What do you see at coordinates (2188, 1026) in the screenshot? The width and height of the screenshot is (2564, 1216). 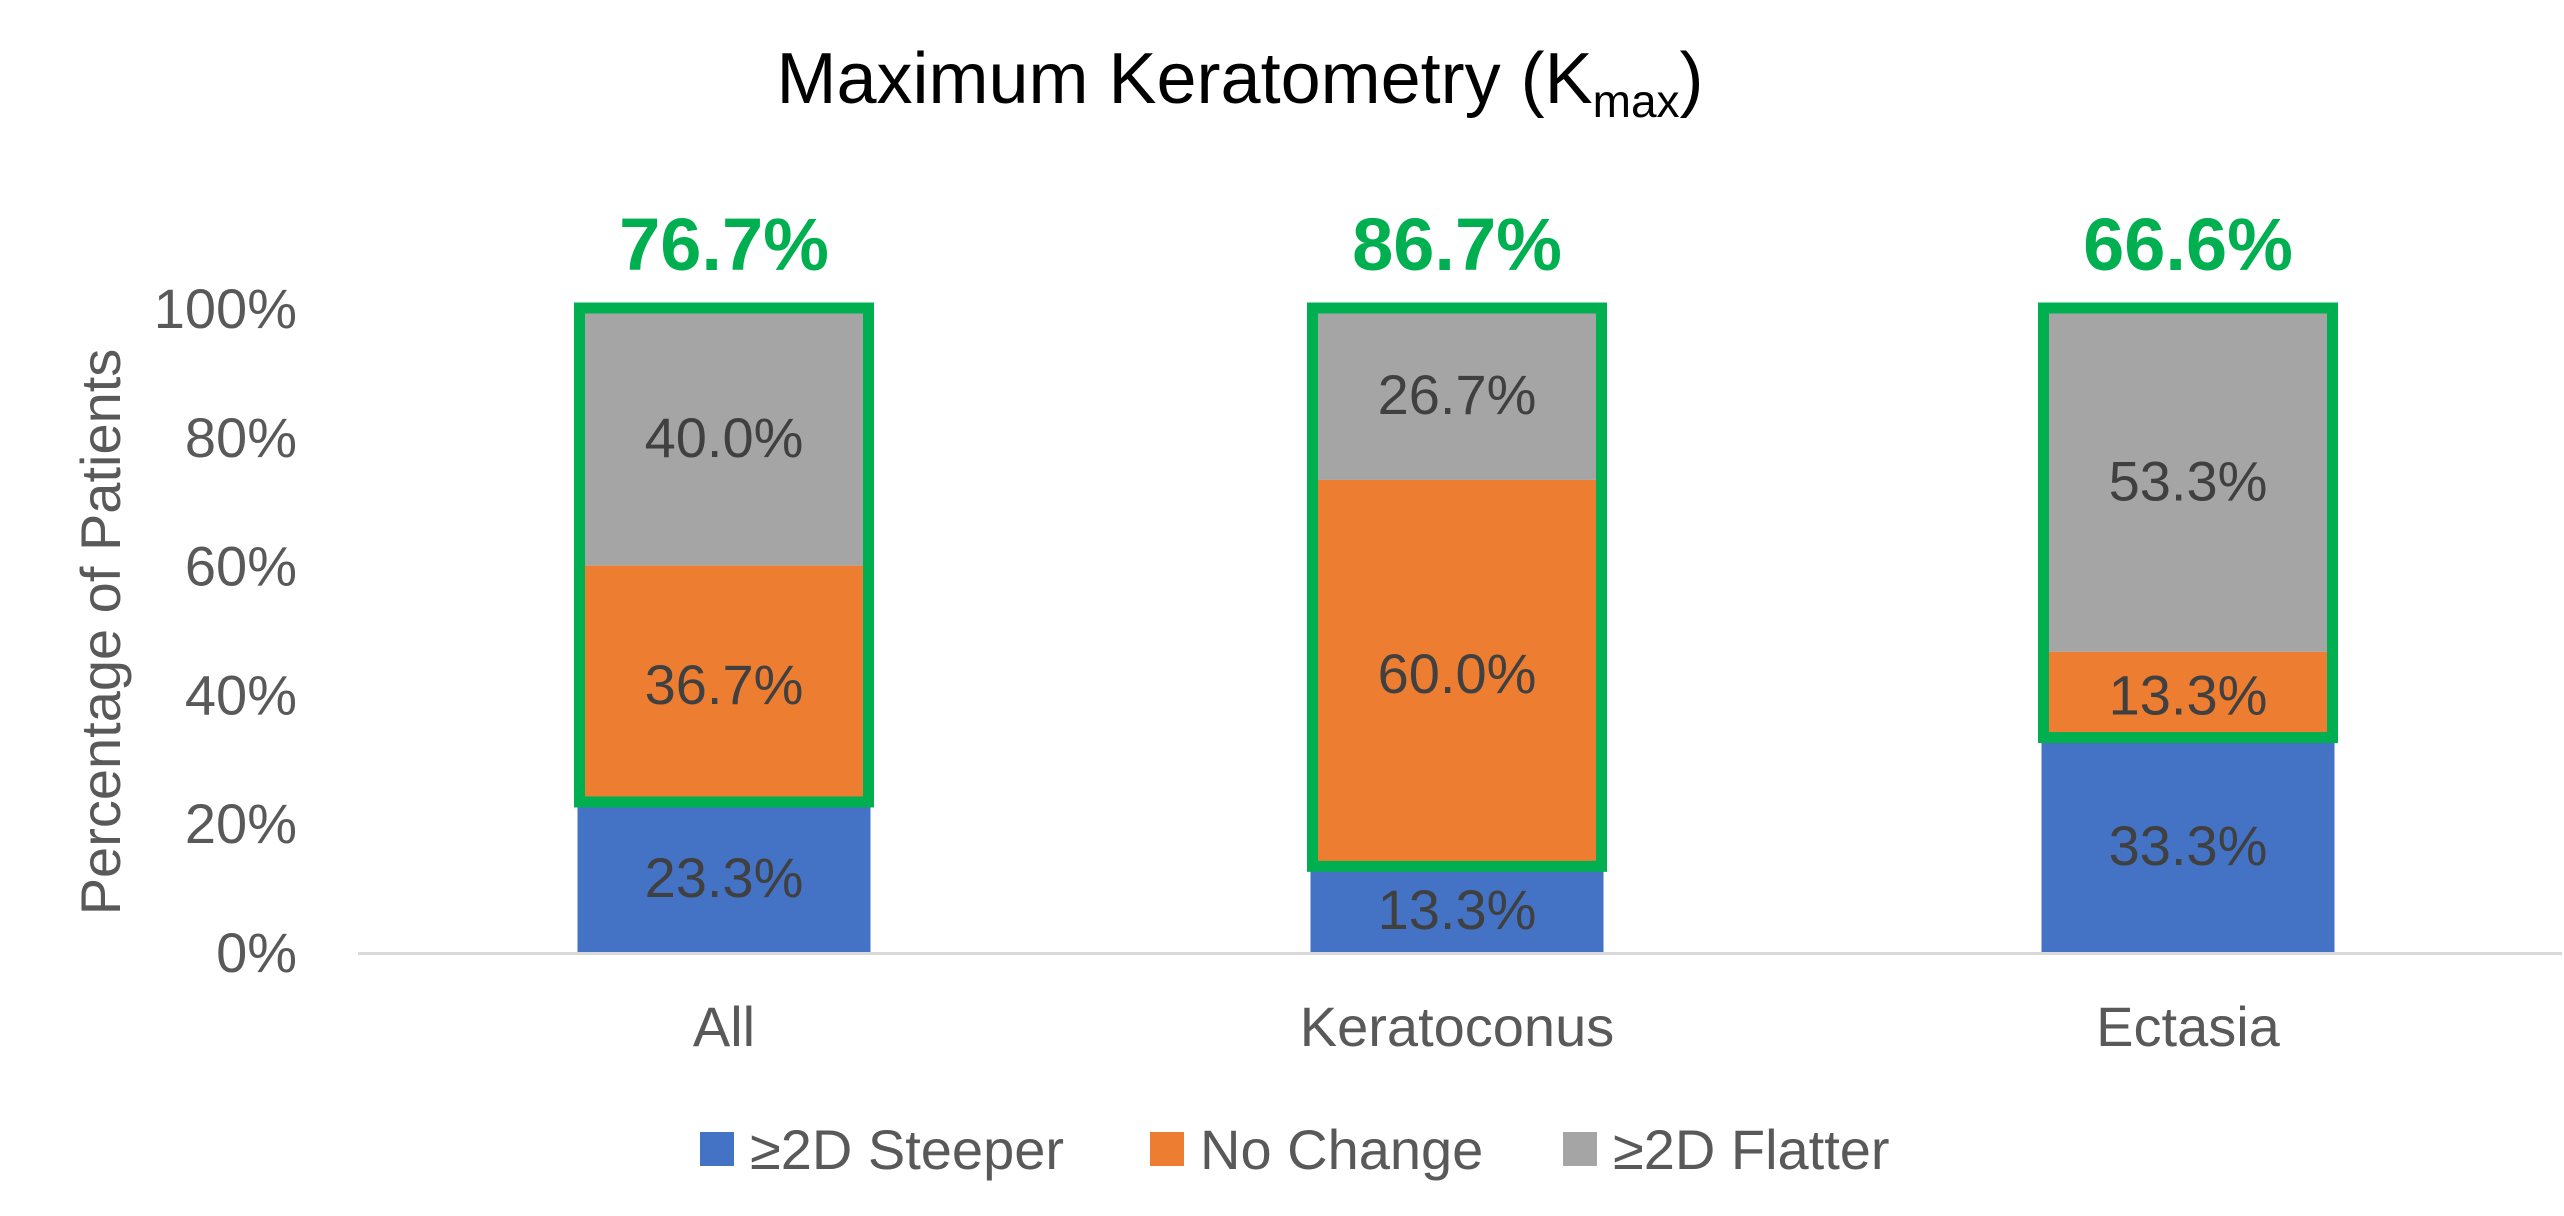 I see `x-tick-label: Ectasia` at bounding box center [2188, 1026].